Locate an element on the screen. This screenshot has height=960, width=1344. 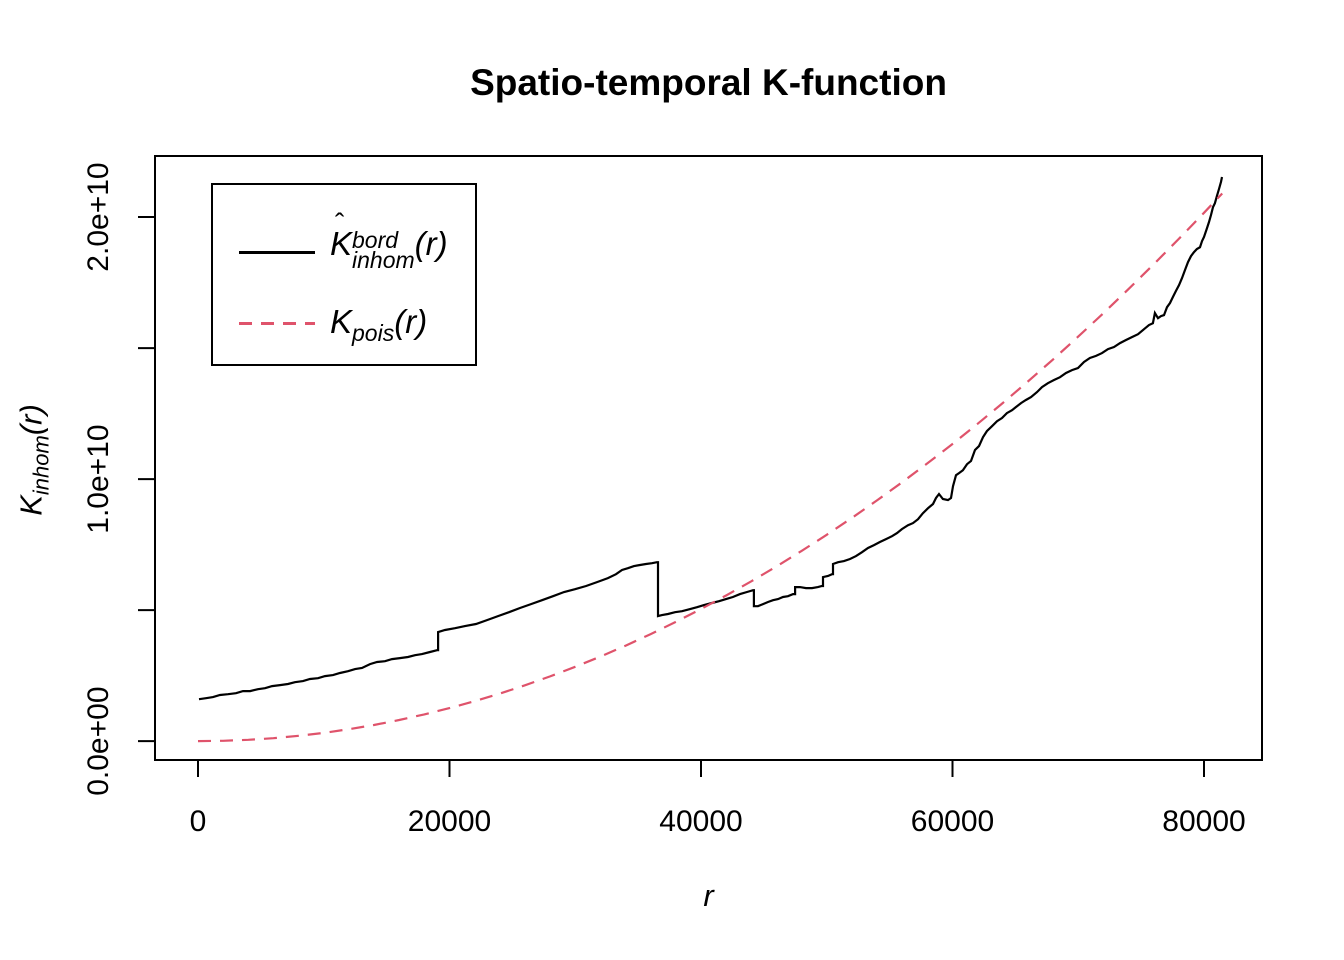
x-axis-label: r is located at coordinates (708, 895).